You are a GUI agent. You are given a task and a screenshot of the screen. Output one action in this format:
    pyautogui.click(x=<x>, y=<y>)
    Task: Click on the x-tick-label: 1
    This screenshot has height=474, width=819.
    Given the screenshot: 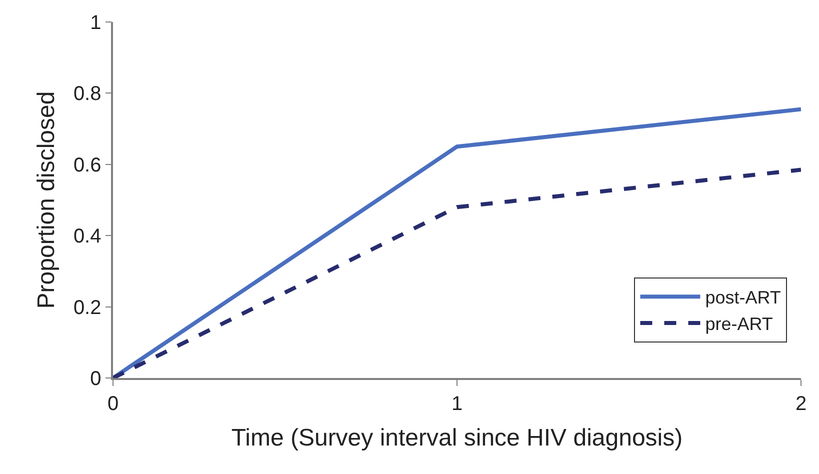 What is the action you would take?
    pyautogui.click(x=457, y=403)
    